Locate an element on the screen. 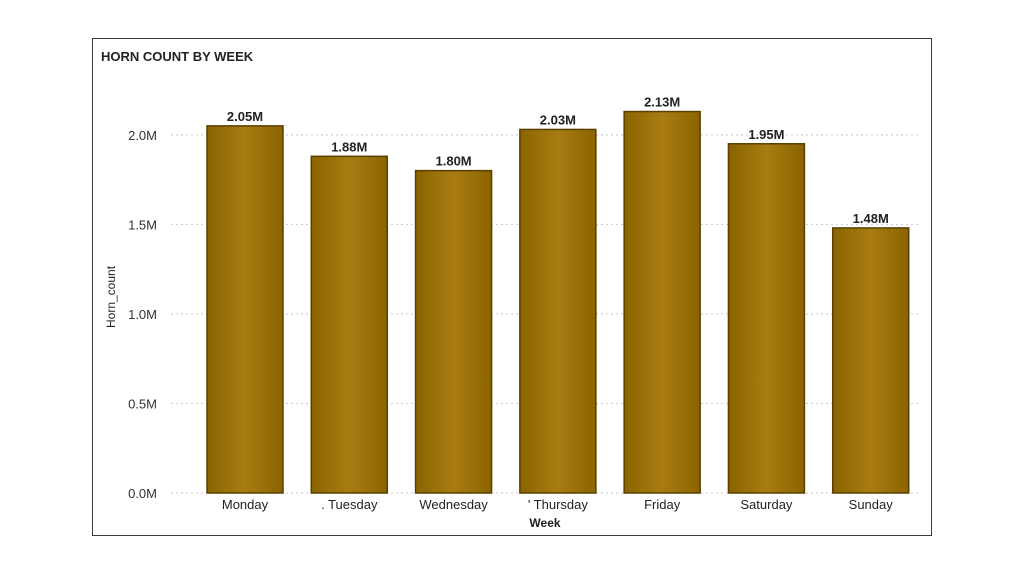 The height and width of the screenshot is (576, 1024). y-axis-label: Horn_count is located at coordinates (111, 296).